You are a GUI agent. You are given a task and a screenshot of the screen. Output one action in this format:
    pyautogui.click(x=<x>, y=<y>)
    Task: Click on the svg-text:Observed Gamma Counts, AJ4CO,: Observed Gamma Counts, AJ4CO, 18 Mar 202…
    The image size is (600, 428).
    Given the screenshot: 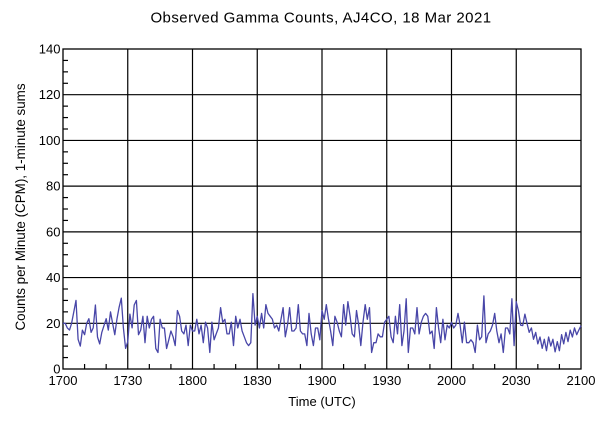 What is the action you would take?
    pyautogui.click(x=320, y=18)
    